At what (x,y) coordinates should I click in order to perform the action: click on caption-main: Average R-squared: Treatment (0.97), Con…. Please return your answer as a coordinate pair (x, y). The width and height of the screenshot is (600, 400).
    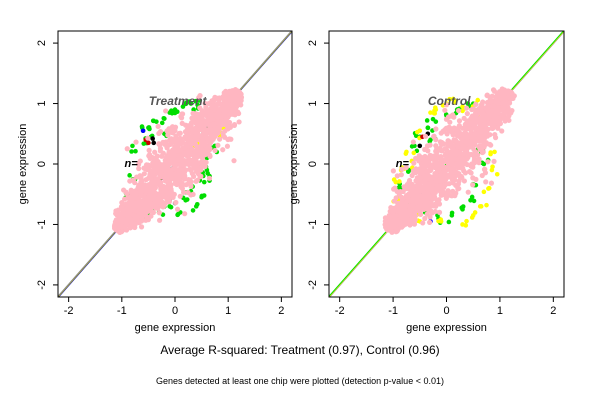
    Looking at the image, I should click on (300, 350).